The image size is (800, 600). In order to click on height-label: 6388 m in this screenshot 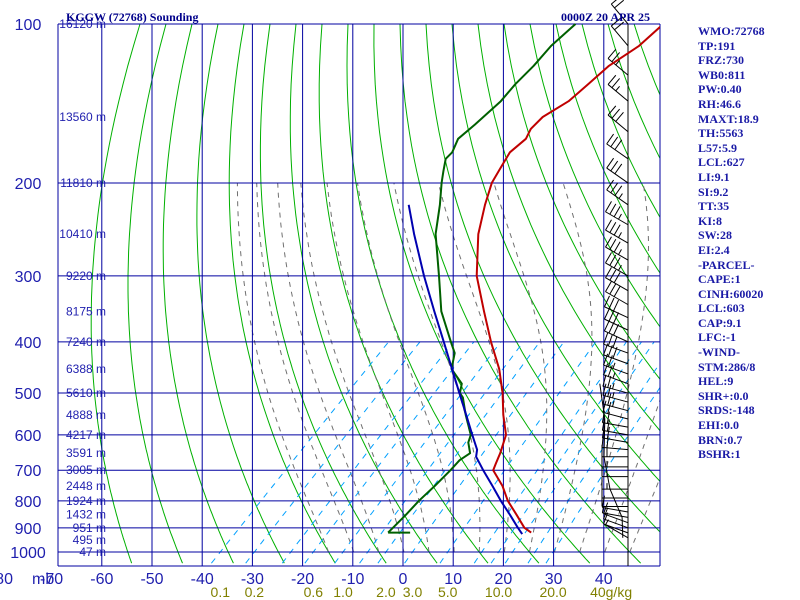, I will do `click(86, 369)`.